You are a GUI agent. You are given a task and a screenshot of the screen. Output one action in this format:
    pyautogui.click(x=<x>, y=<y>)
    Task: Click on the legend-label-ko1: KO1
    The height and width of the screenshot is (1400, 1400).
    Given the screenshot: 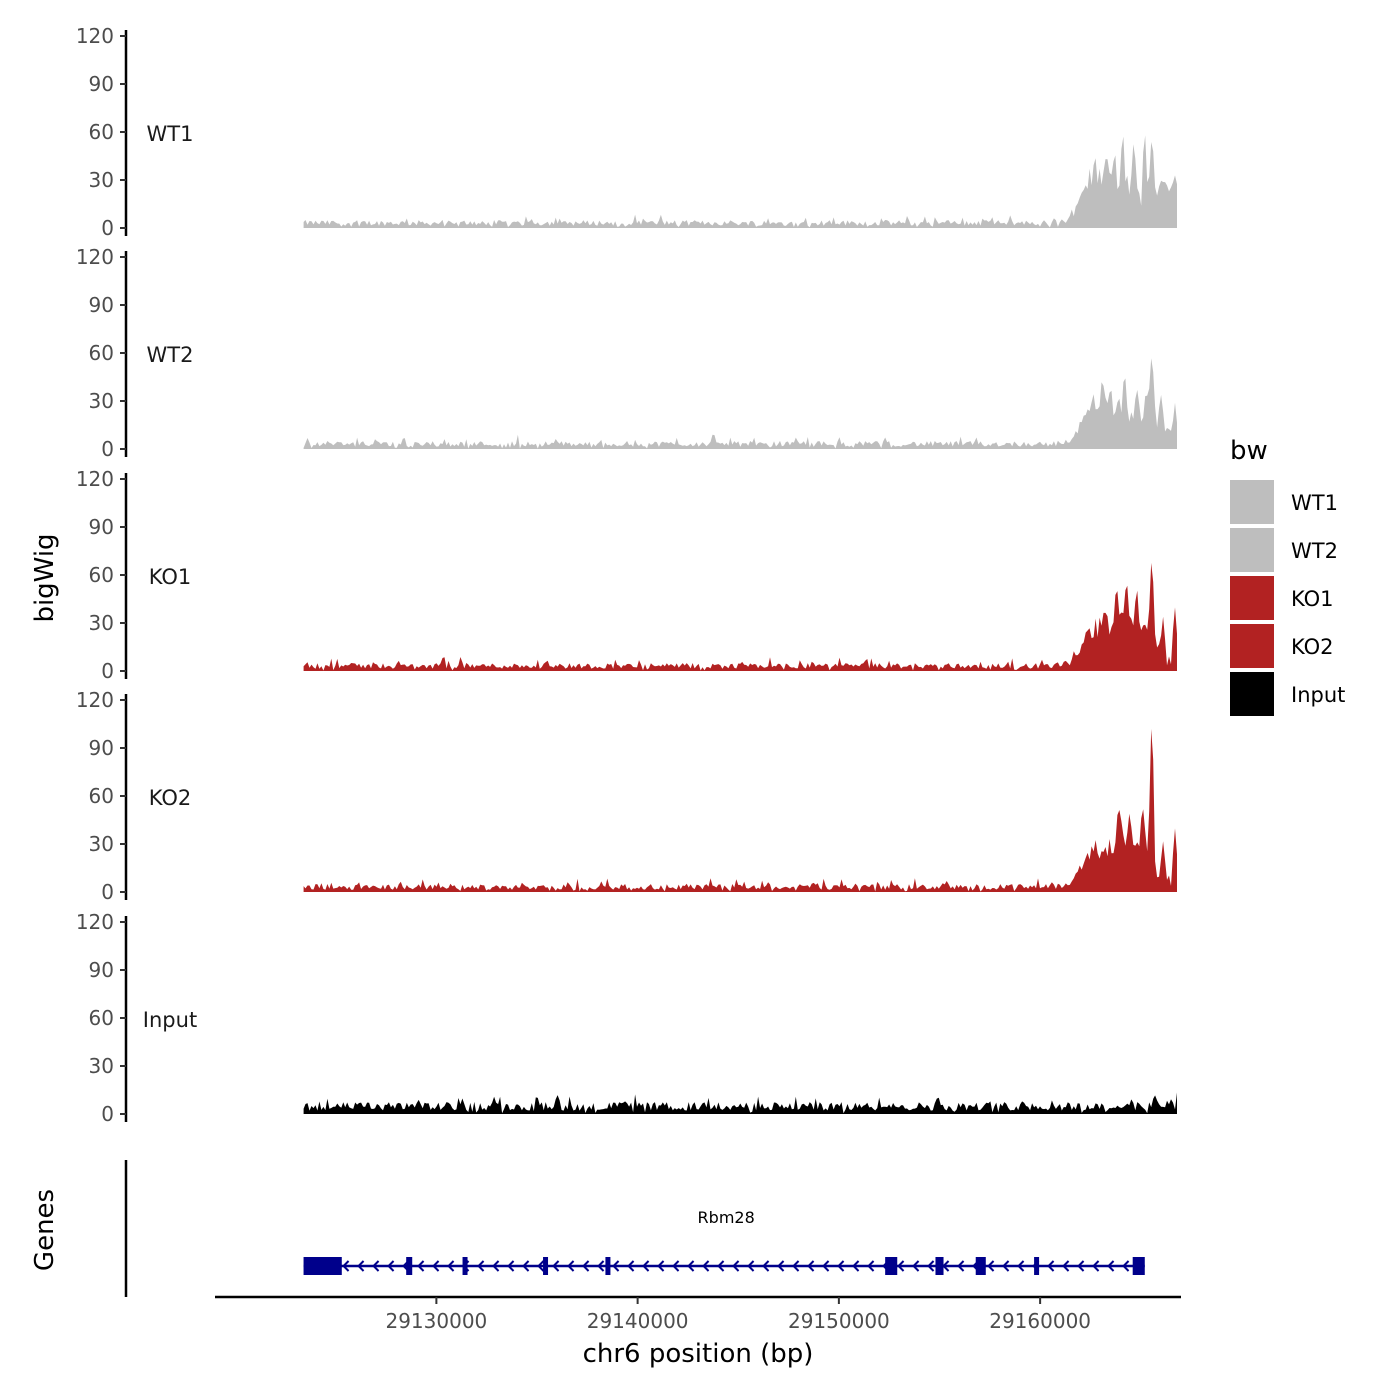 What is the action you would take?
    pyautogui.click(x=1312, y=599)
    